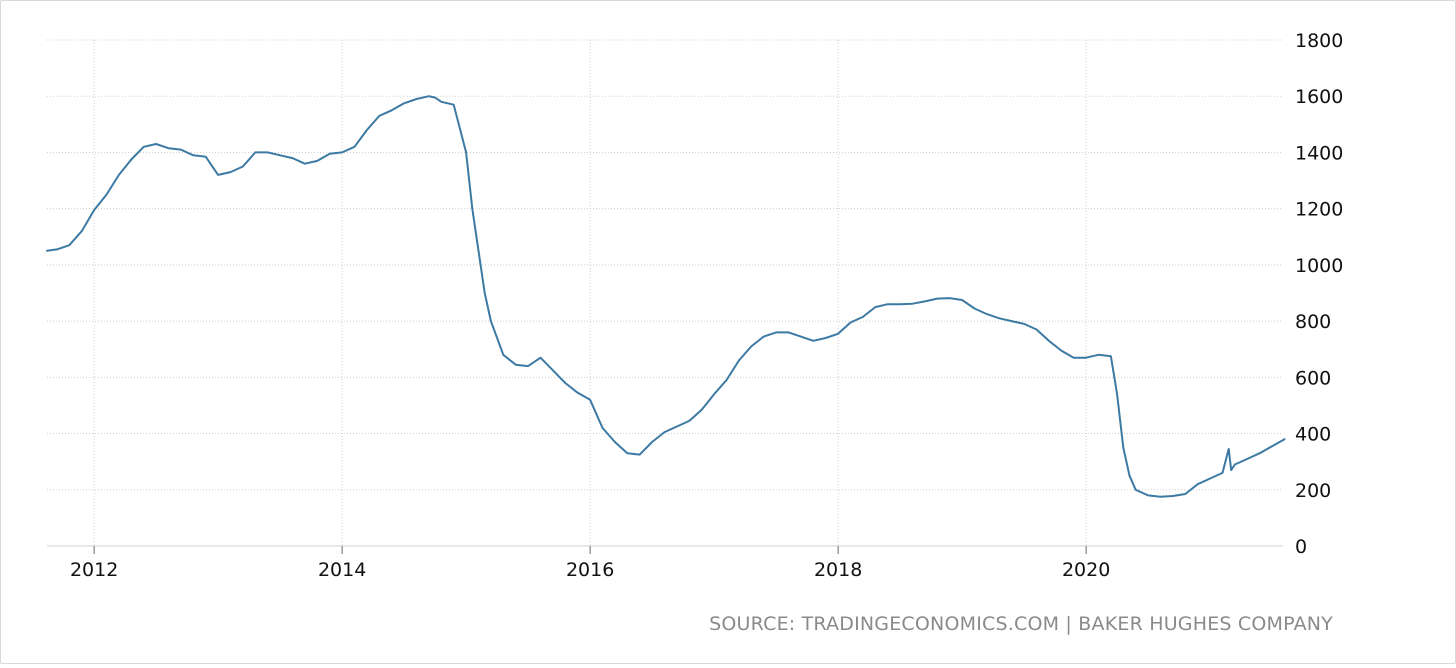  What do you see at coordinates (1086, 570) in the screenshot?
I see `x-tick-label: 2020` at bounding box center [1086, 570].